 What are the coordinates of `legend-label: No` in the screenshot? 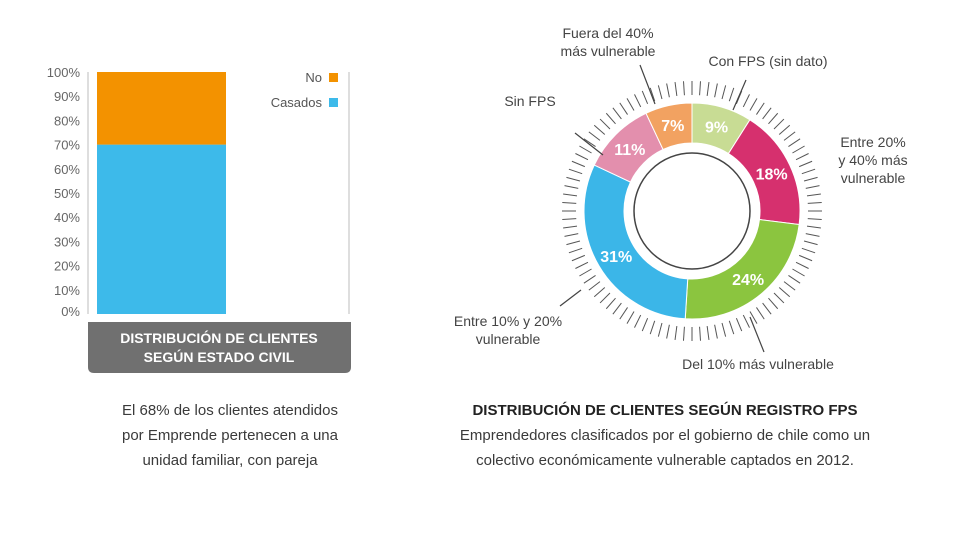 It's located at (313, 77).